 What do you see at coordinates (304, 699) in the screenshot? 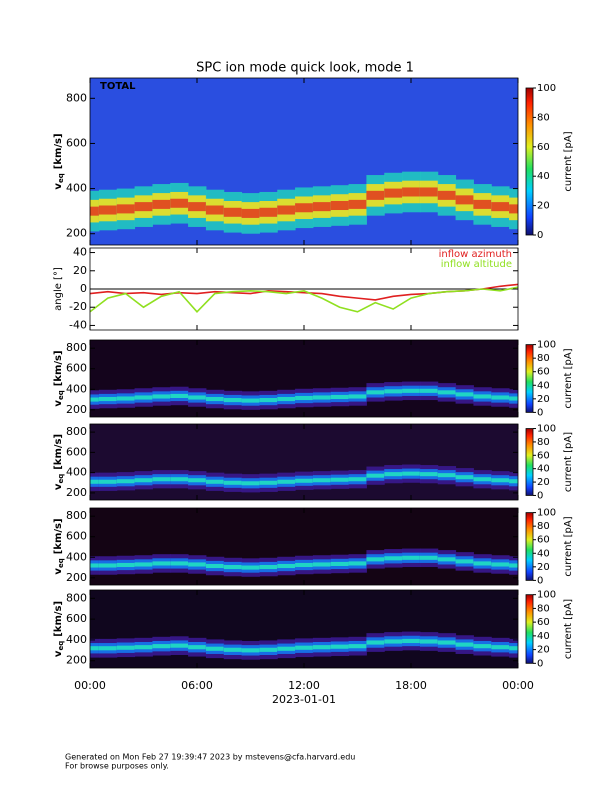
I see `x-axis-label: 2023-01-01` at bounding box center [304, 699].